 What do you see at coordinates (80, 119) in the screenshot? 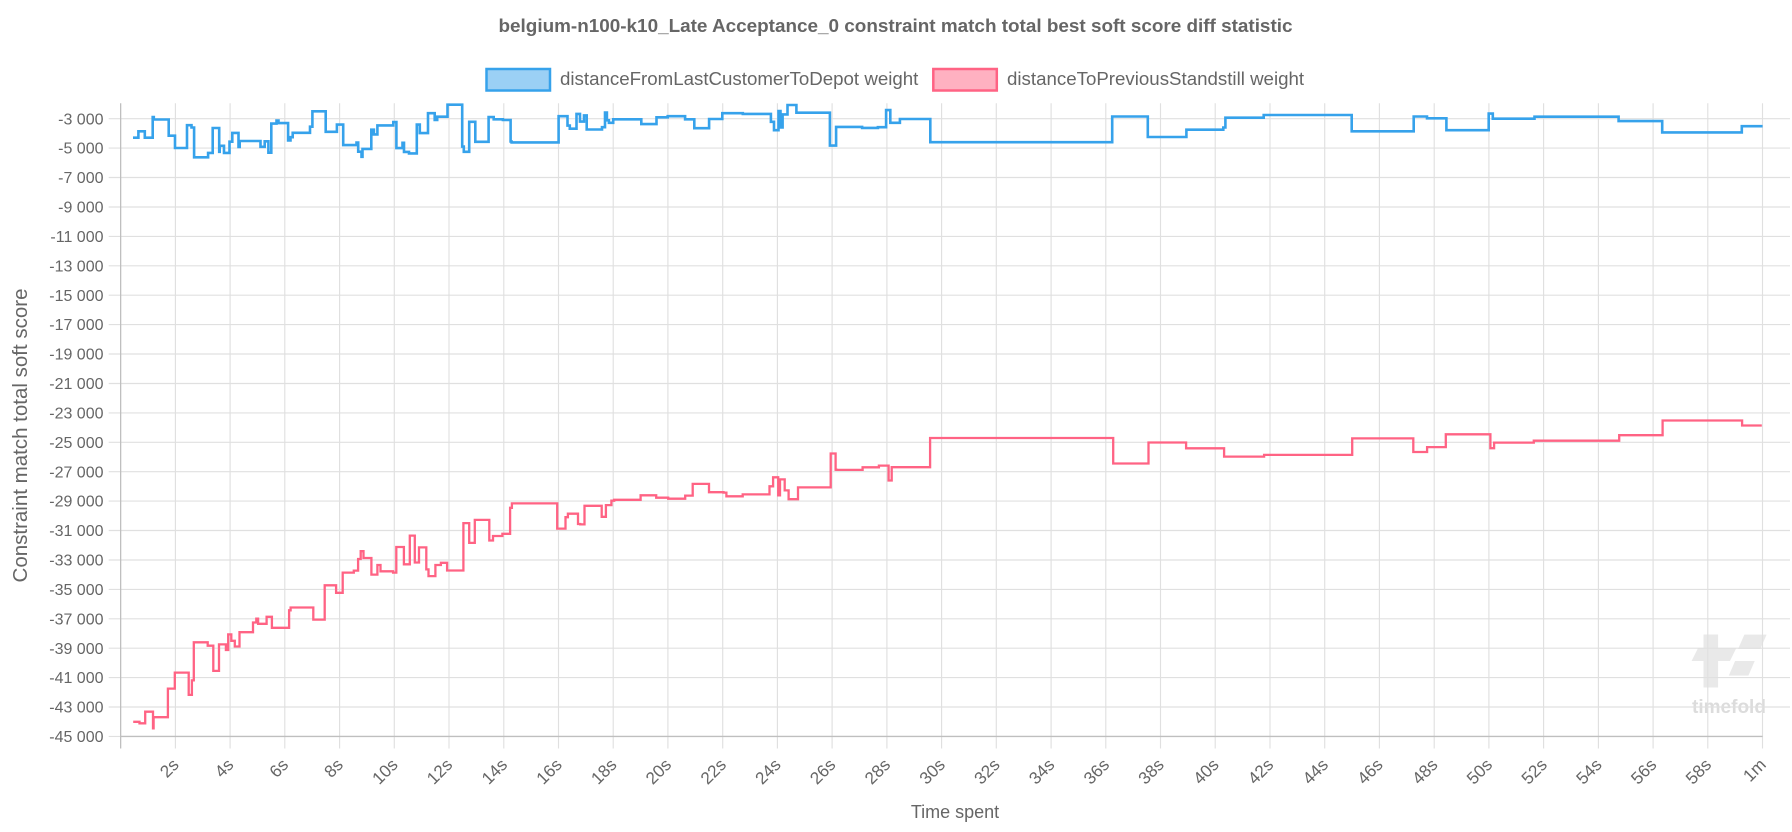
I see `svg-text: -3 000` at bounding box center [80, 119].